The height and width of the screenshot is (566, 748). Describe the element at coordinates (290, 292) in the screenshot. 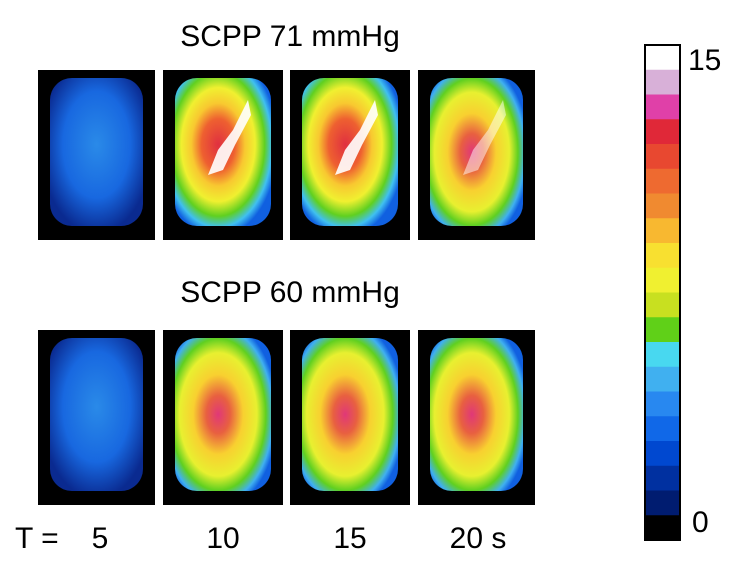

I see `row-title: SCPP 60 mmHg` at that location.